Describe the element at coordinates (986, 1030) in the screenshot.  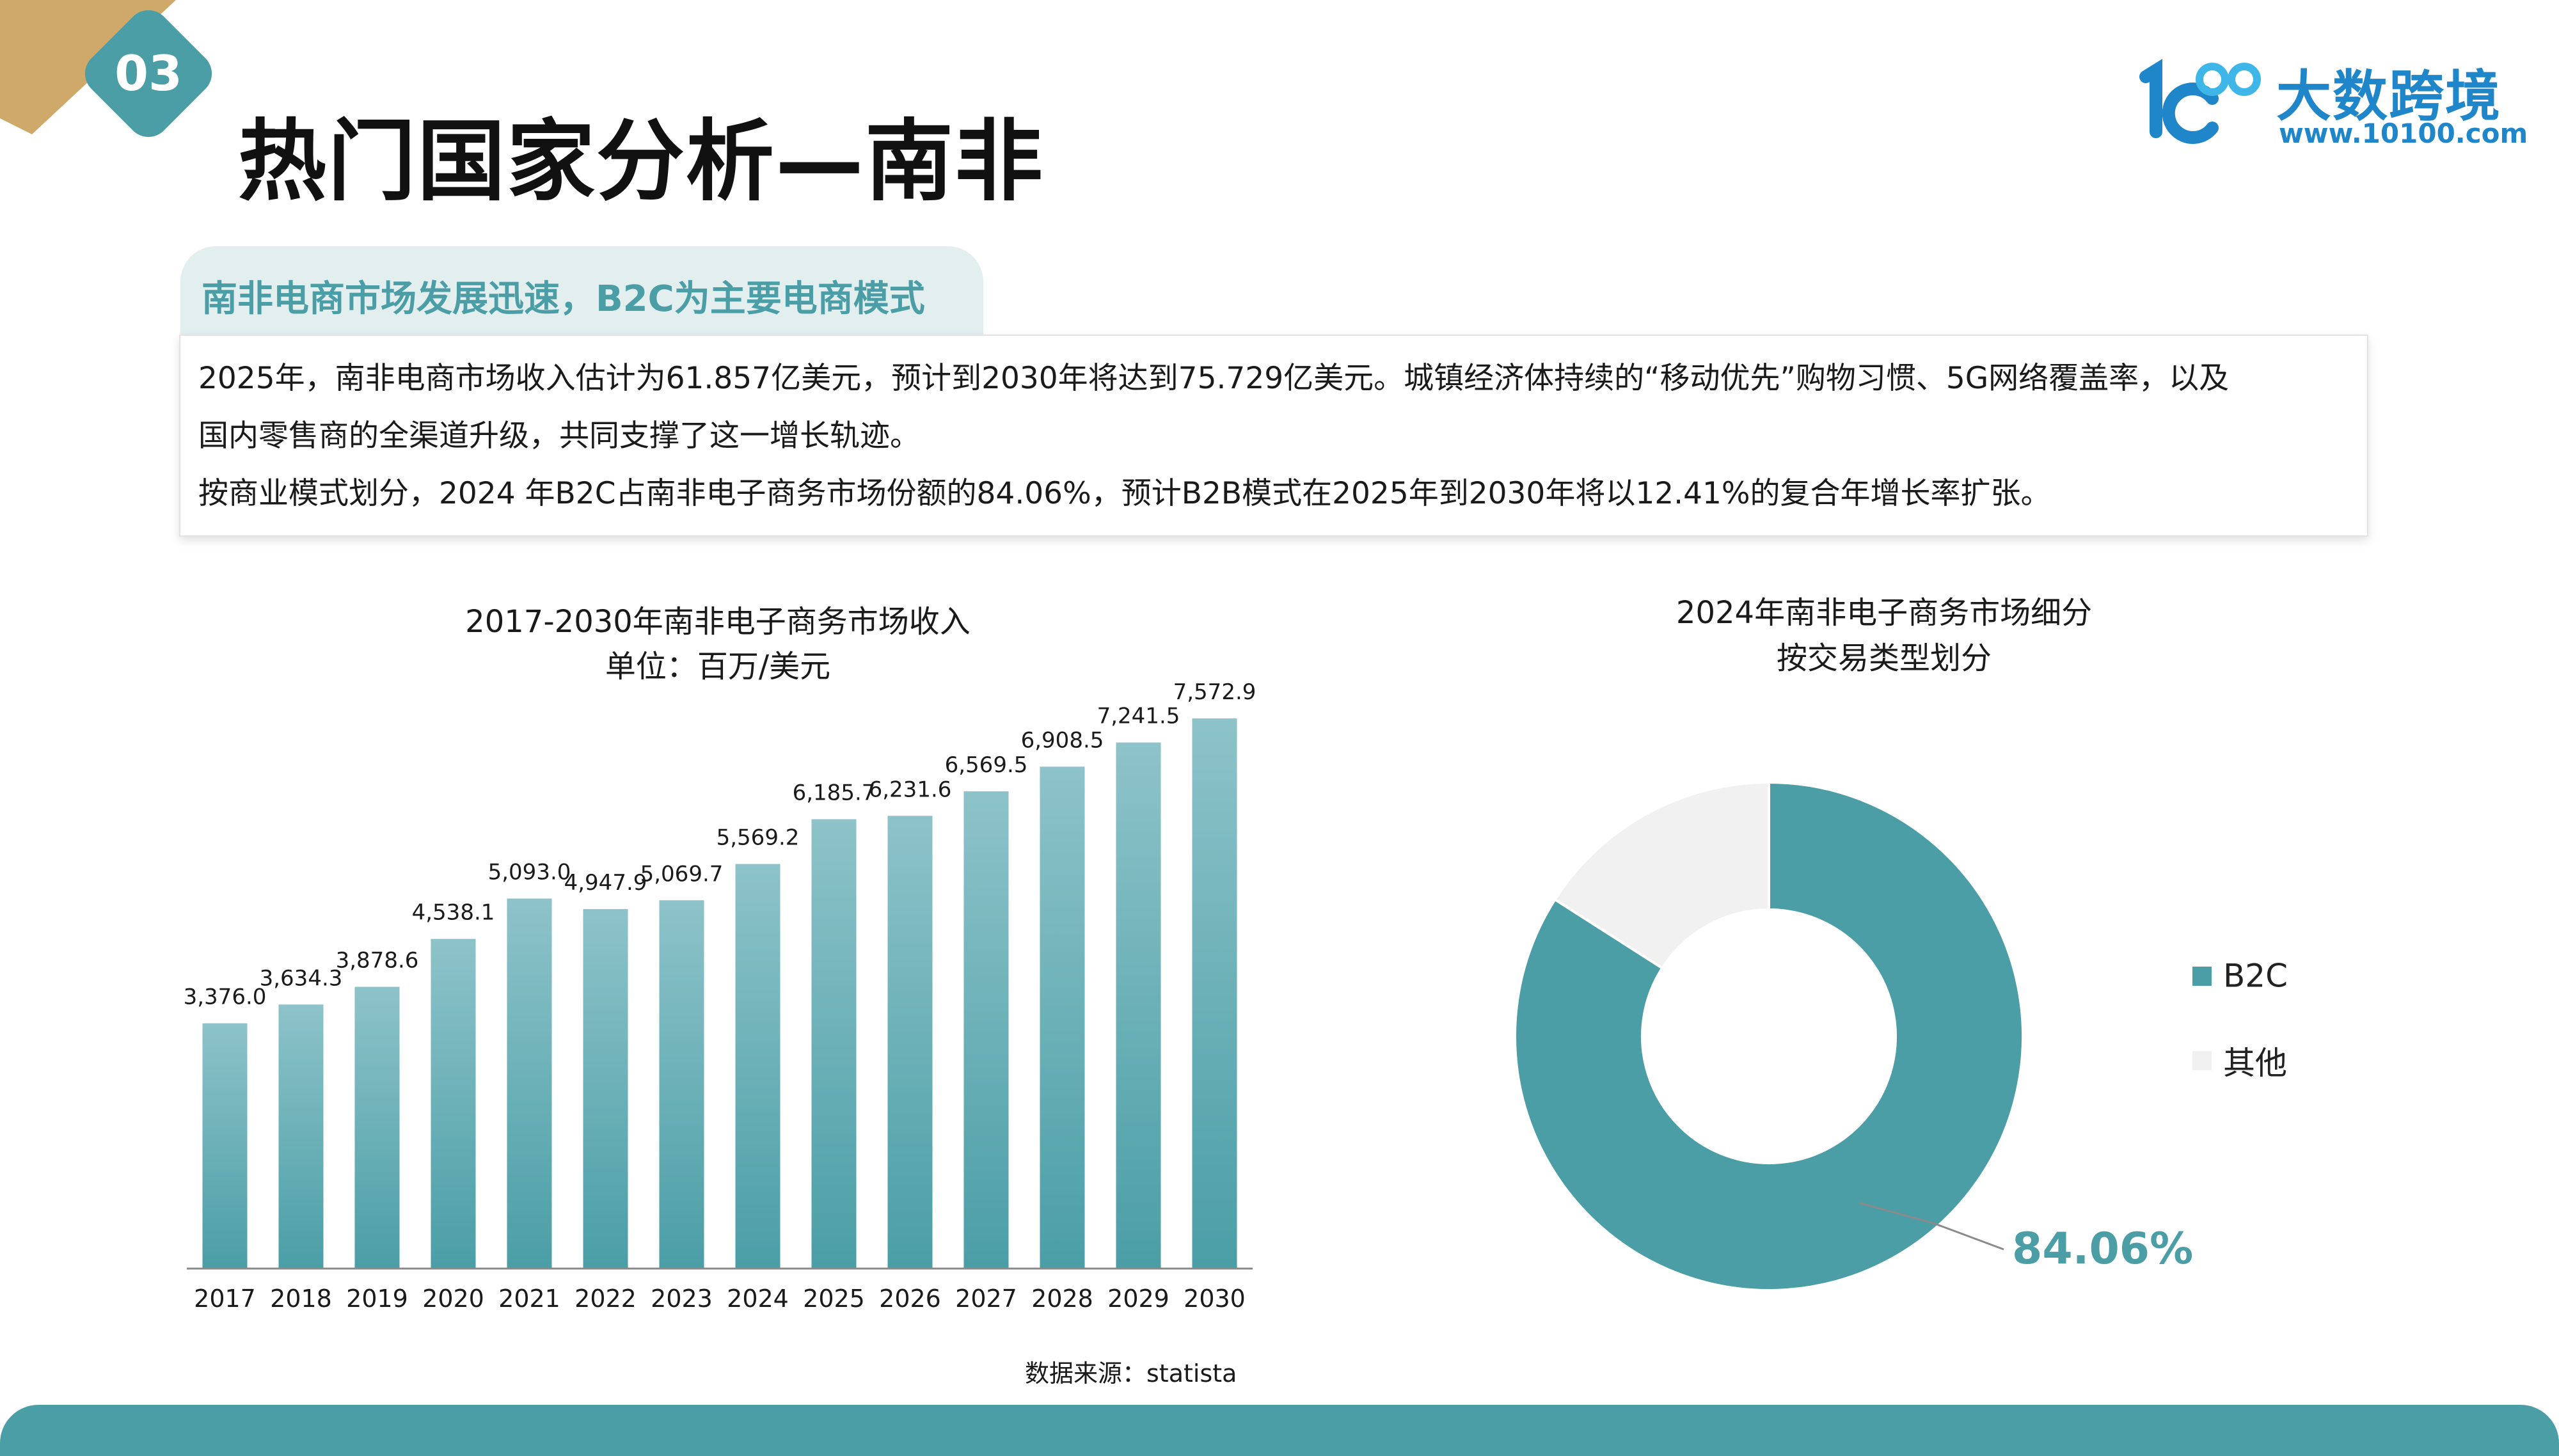
I see `bar-2027` at that location.